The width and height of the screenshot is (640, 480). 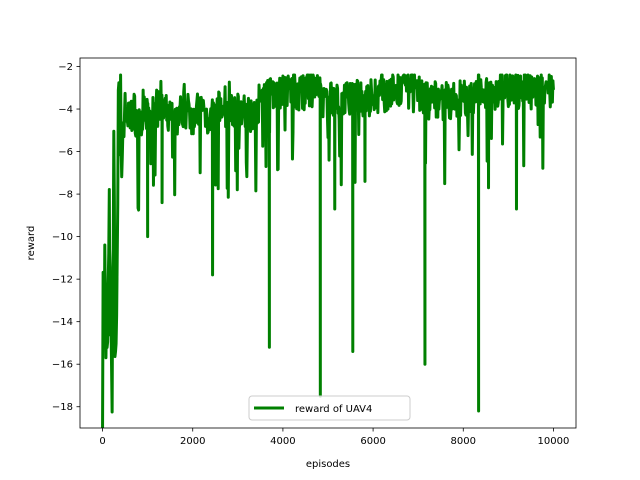 I want to click on y-tick-label: −4, so click(x=65, y=110).